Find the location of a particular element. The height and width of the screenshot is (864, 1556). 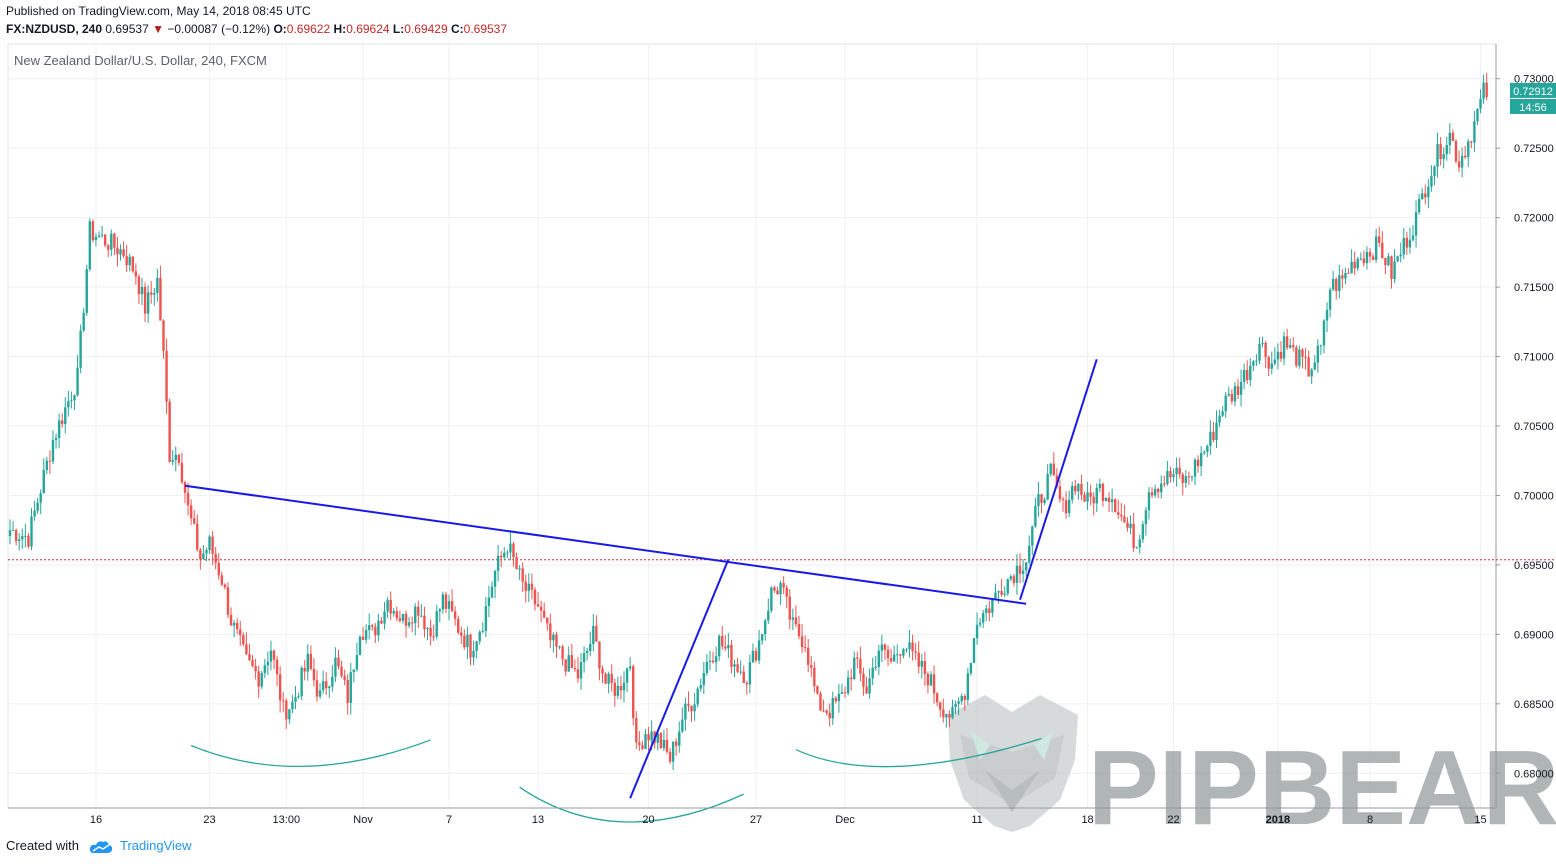

tradingview-link: TradingView is located at coordinates (156, 845).